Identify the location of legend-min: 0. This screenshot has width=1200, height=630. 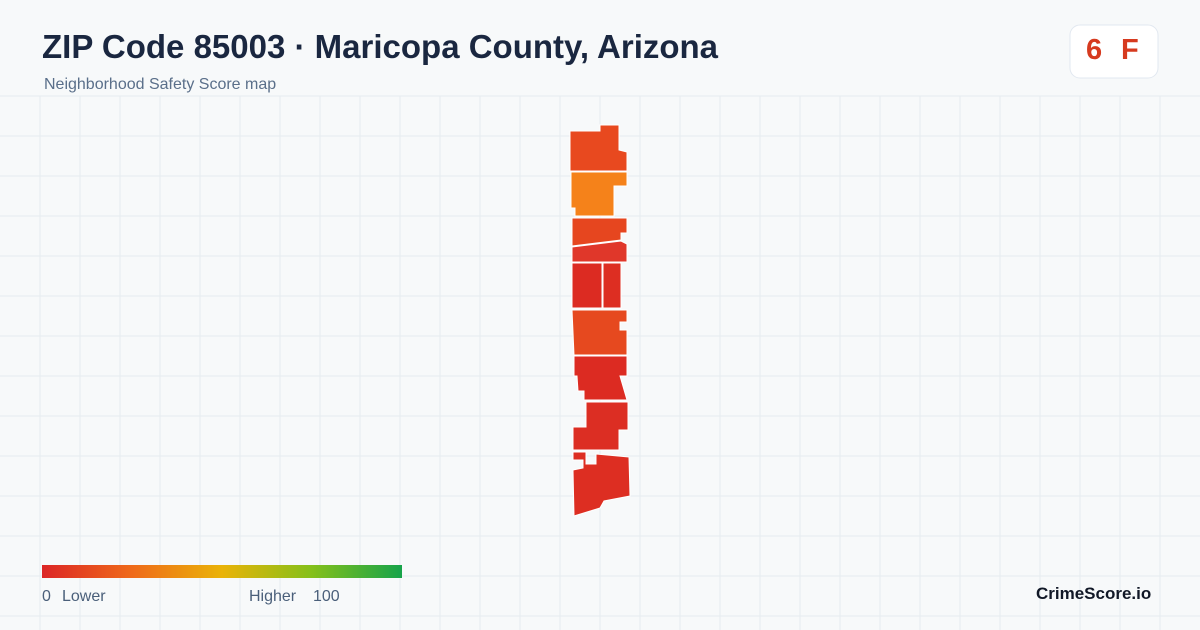
(46, 596).